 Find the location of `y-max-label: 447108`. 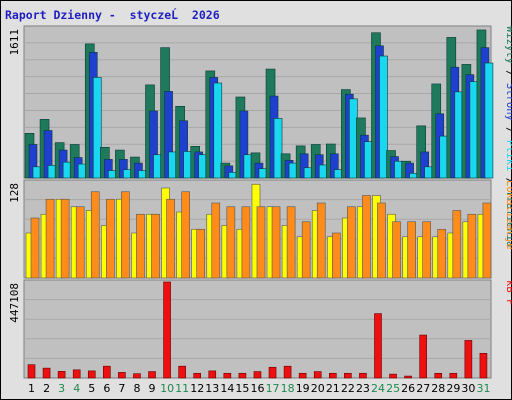

y-max-label: 447108 is located at coordinates (14, 303).